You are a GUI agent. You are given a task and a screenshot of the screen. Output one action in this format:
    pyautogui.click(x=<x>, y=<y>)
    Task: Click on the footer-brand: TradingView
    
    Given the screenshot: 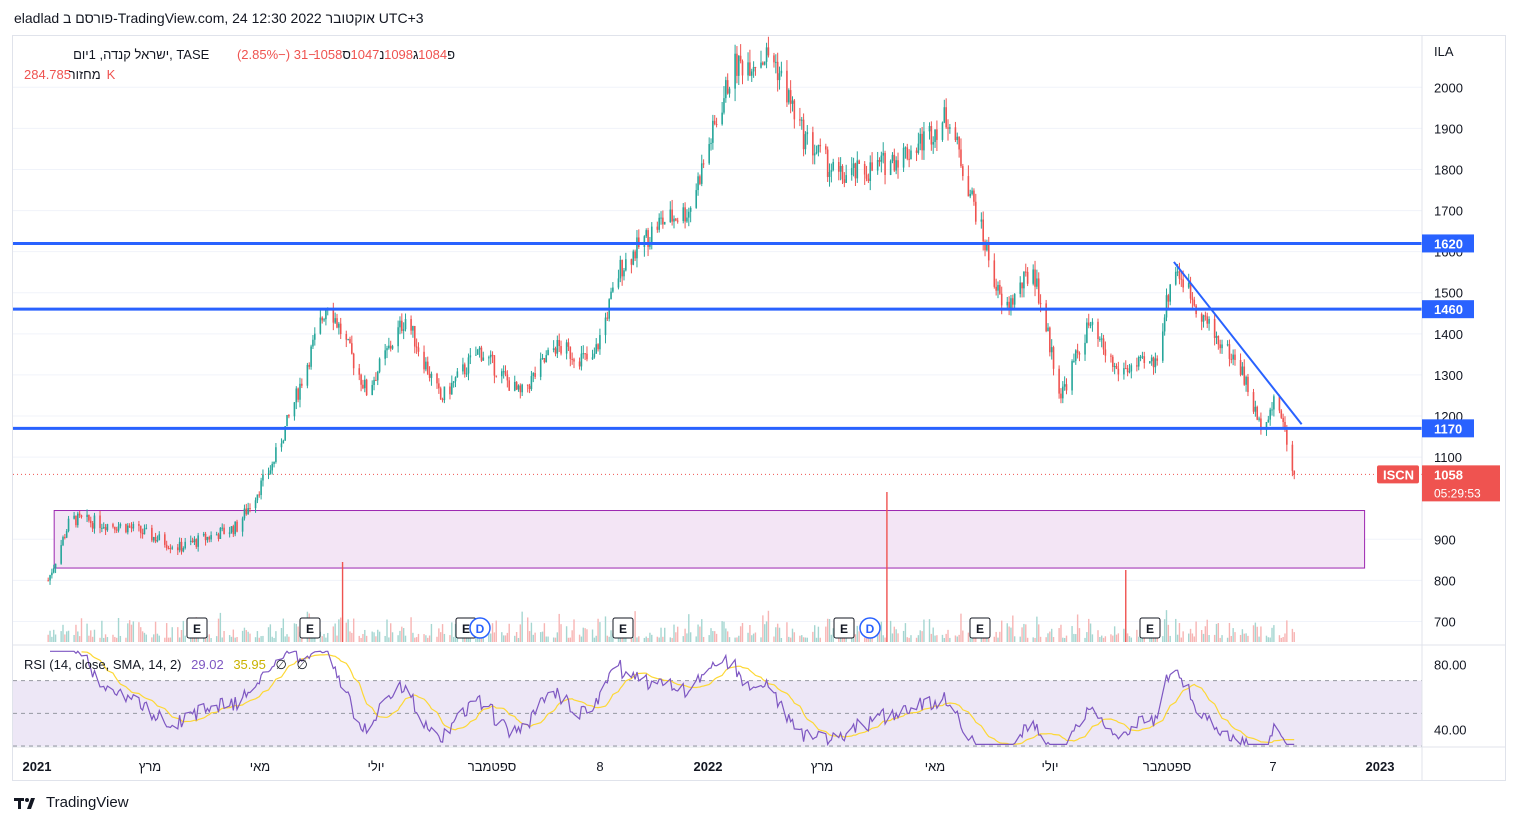 What is the action you would take?
    pyautogui.click(x=71, y=802)
    